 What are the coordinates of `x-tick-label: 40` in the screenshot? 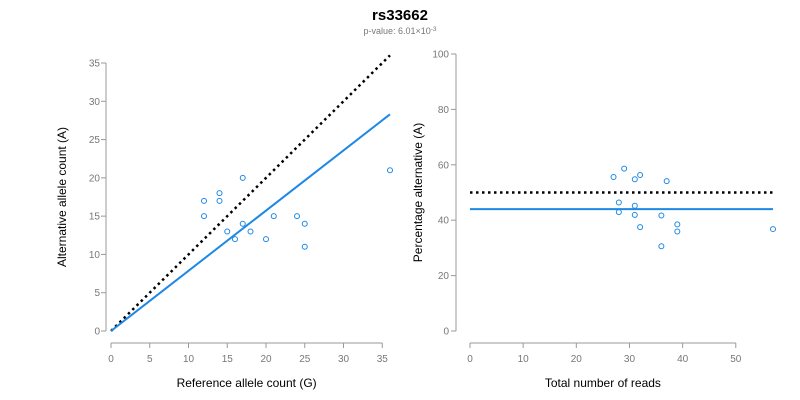 It's located at (683, 359).